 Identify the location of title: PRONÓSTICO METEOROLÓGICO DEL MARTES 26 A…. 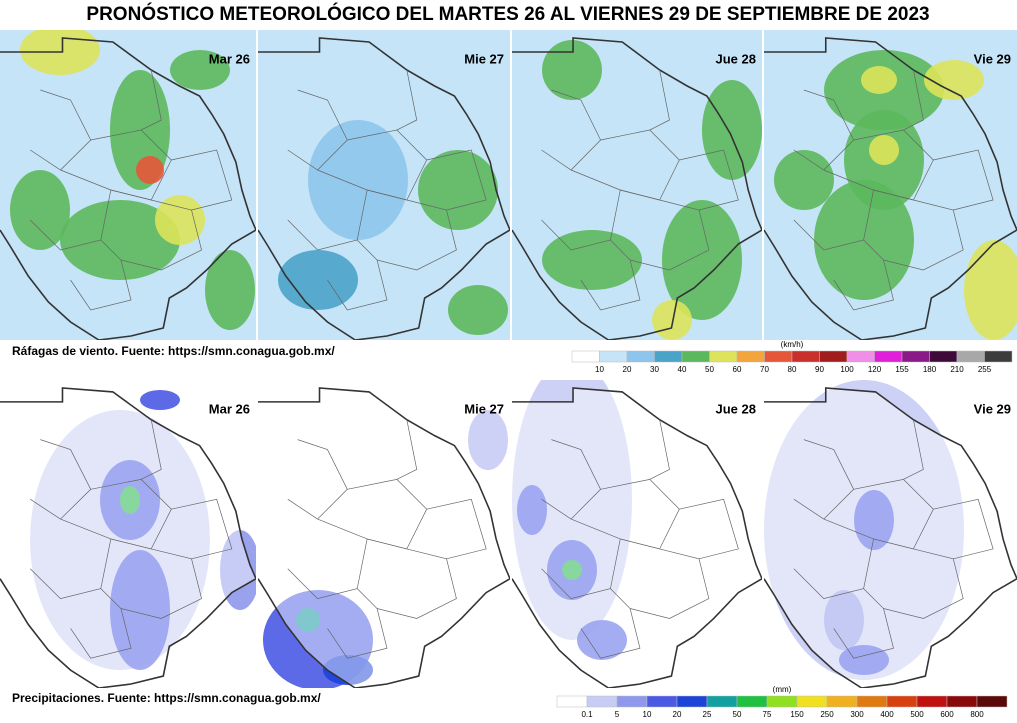
(507, 14).